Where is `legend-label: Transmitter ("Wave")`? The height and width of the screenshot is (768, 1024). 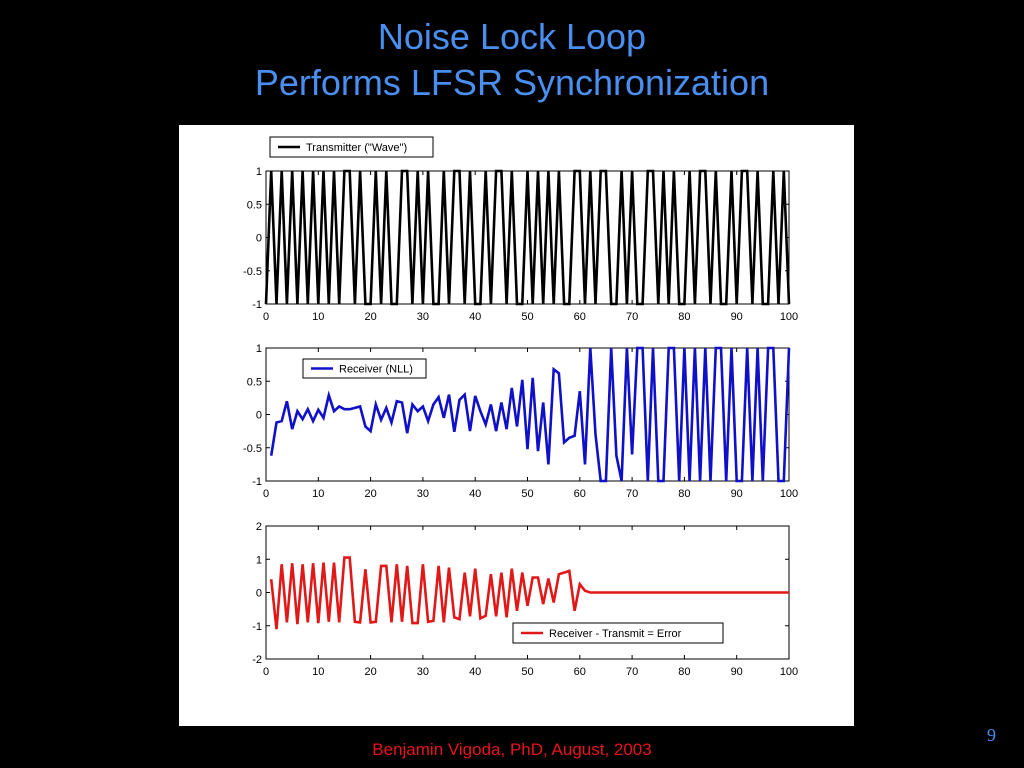
legend-label: Transmitter ("Wave") is located at coordinates (356, 148).